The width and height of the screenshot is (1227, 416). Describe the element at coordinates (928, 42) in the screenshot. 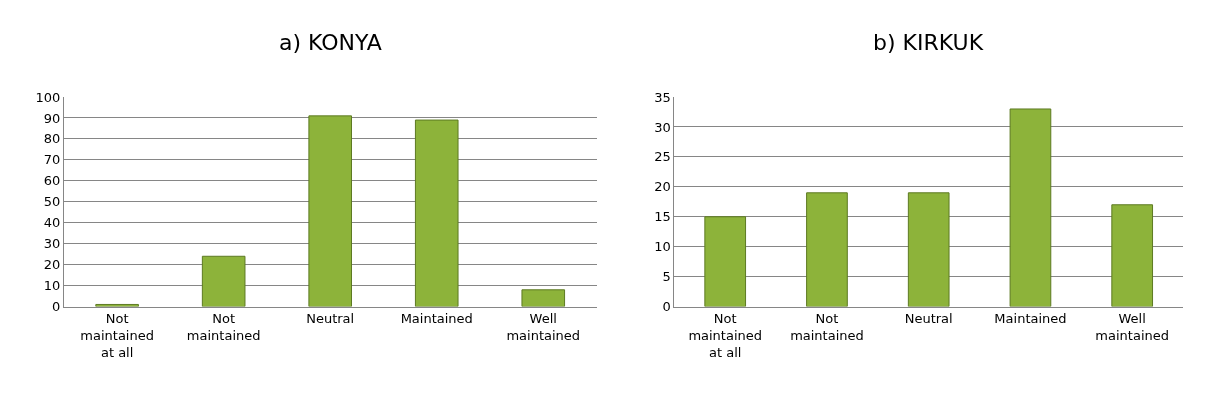

I see `chart-title: b) KIRKUK` at that location.